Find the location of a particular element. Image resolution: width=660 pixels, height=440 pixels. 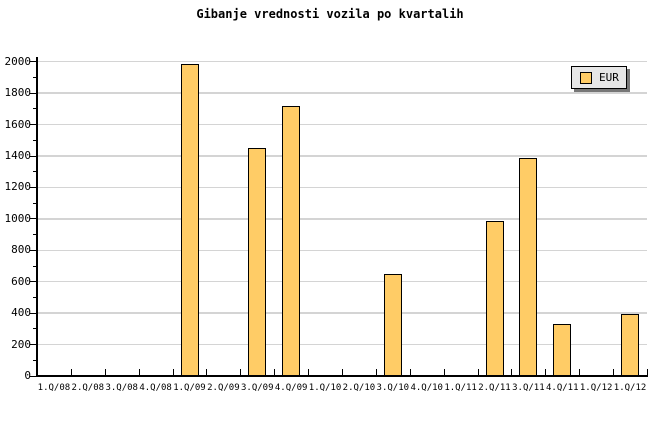

x-axis-line is located at coordinates (342, 376).